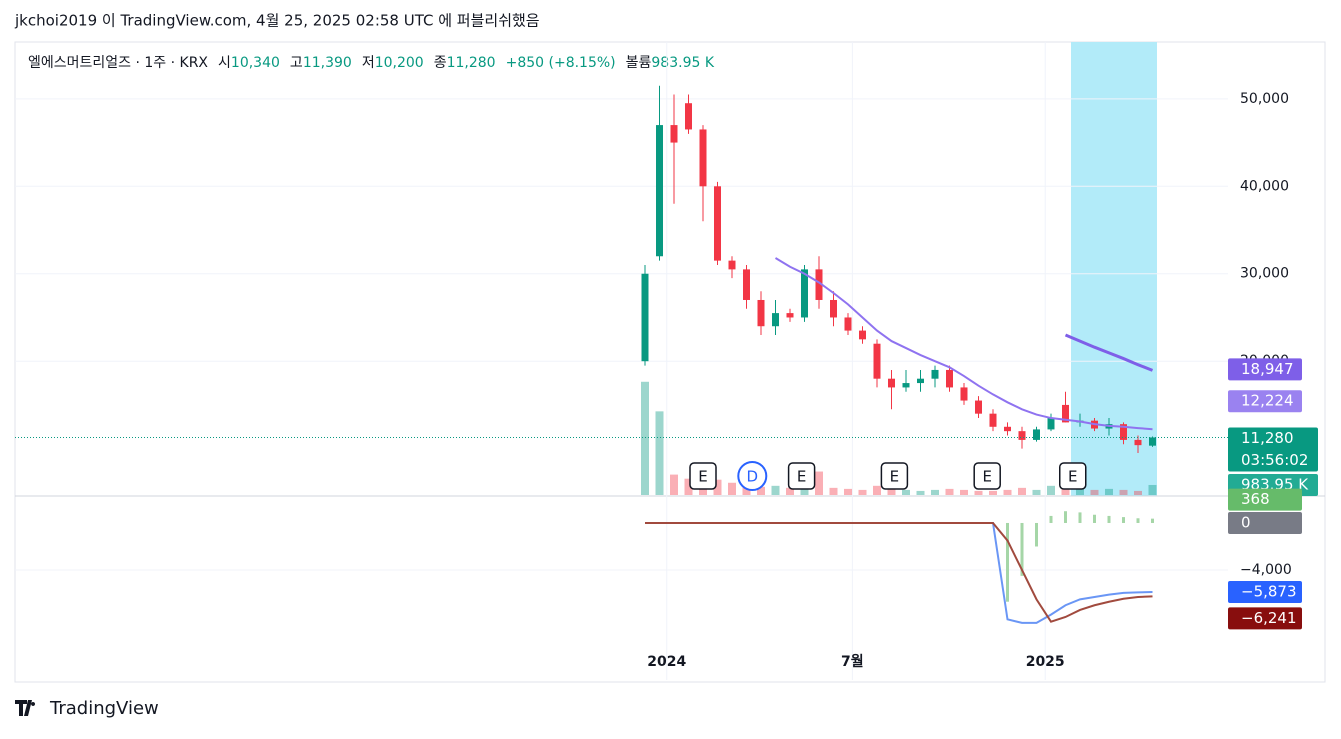  Describe the element at coordinates (561, 63) in the screenshot. I see `legend-item: +850 (+8.15%)` at that location.